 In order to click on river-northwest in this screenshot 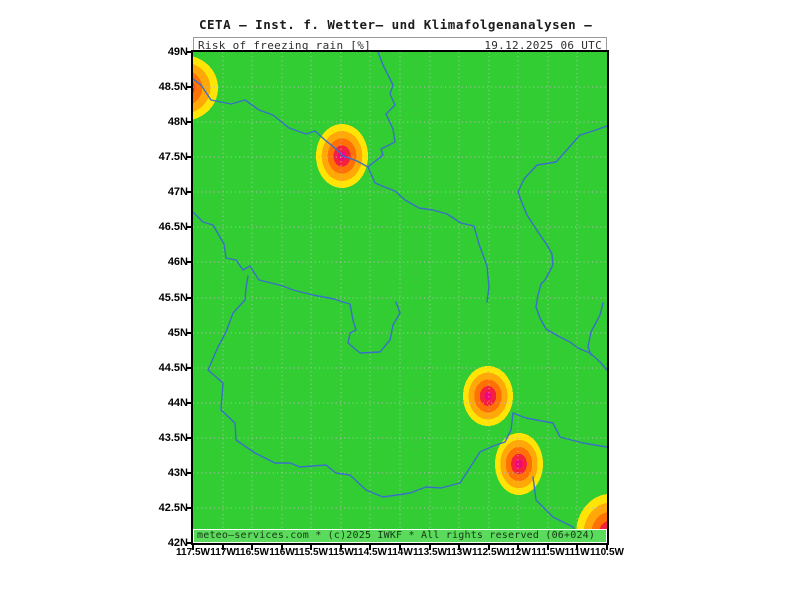, I will do `click(341, 190)`.